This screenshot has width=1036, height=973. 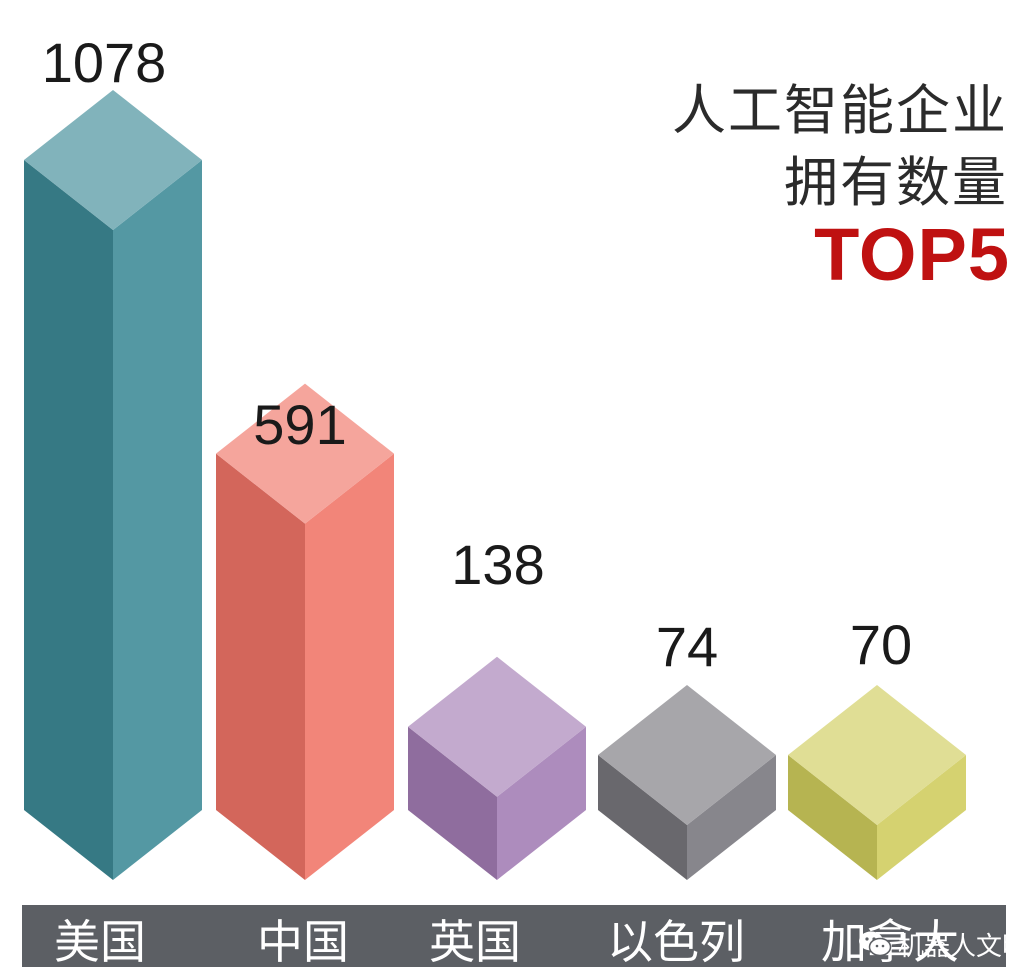 What do you see at coordinates (687, 646) in the screenshot?
I see `value-label-israel: 74` at bounding box center [687, 646].